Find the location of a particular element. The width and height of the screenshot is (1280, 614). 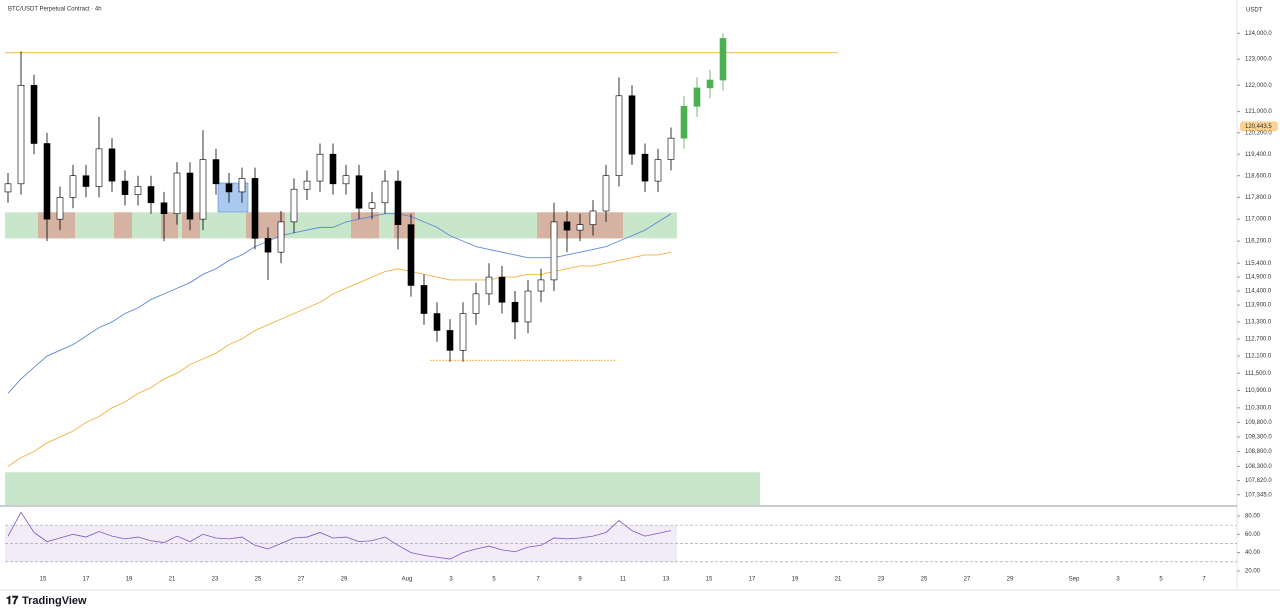

y-tick-label: 113,300.0 is located at coordinates (1258, 323).